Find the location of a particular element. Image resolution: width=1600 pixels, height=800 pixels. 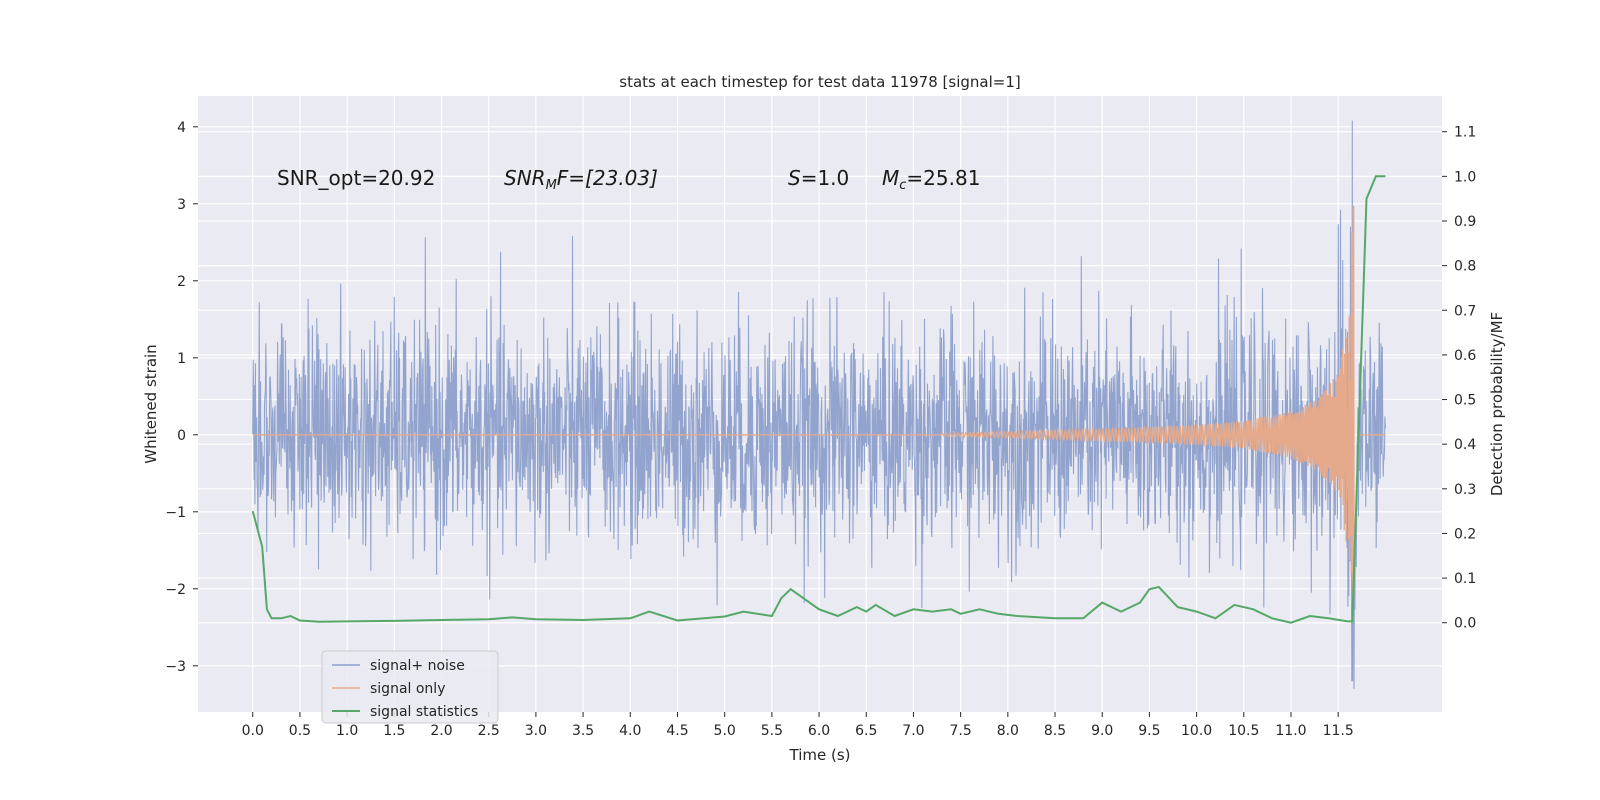

snr-mf-prefix: SNR is located at coordinates (525, 178).